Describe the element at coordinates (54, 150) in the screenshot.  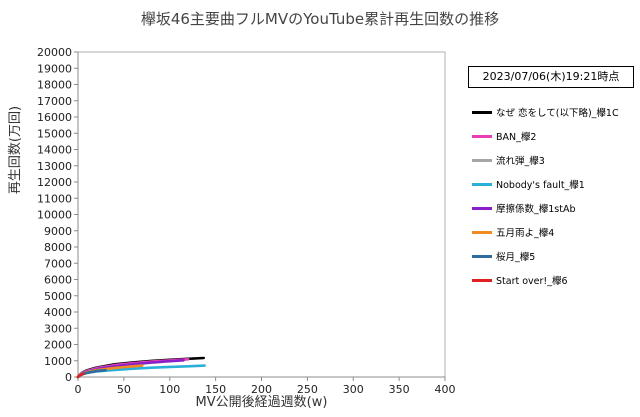
I see `y-tick-label: 14000` at that location.